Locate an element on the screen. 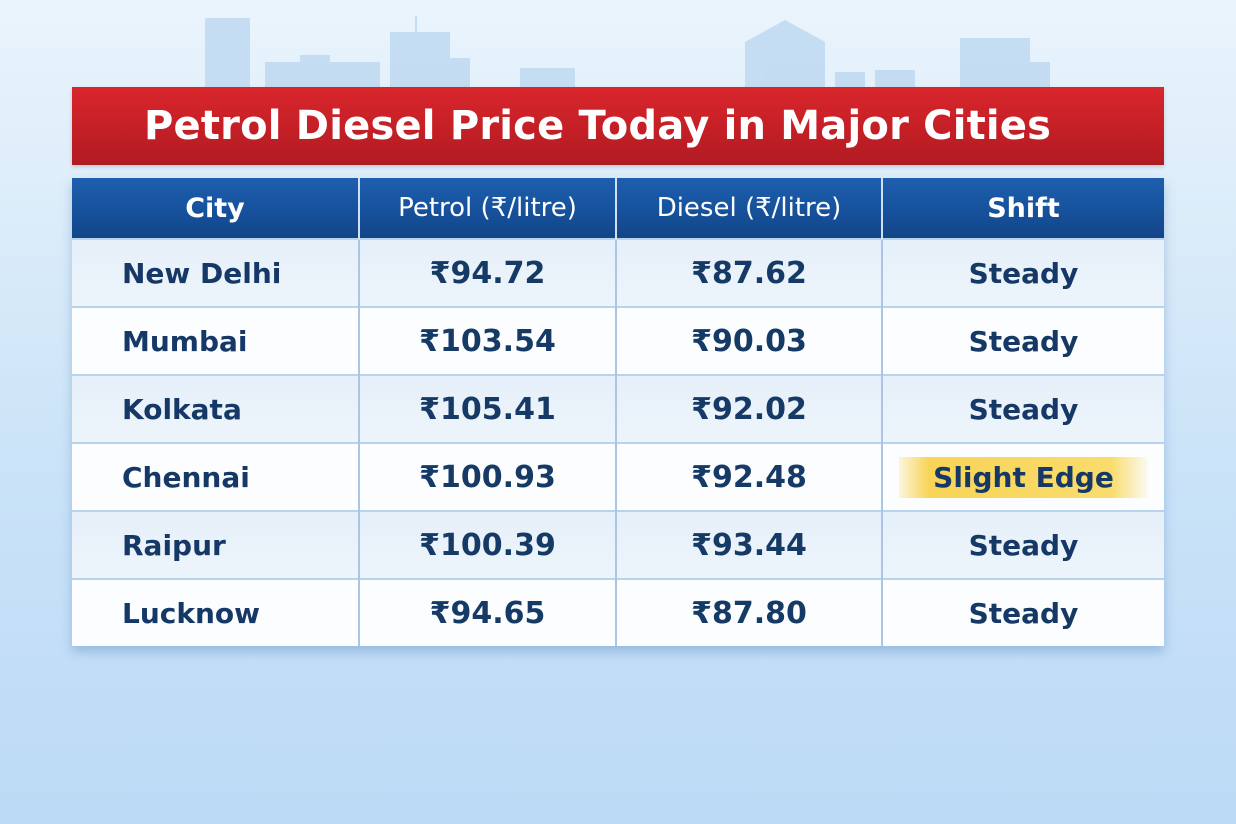  table-row: Lucknow ₹94.65 ₹87.80 Steady is located at coordinates (618, 612).